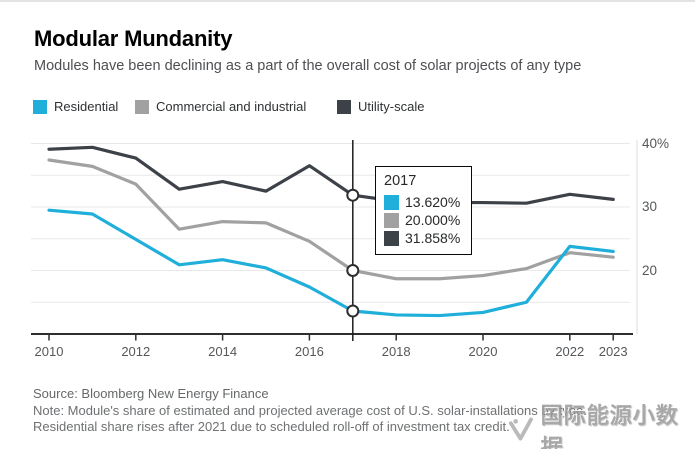 The width and height of the screenshot is (695, 449). What do you see at coordinates (433, 202) in the screenshot?
I see `tooltip-value: 13.620%` at bounding box center [433, 202].